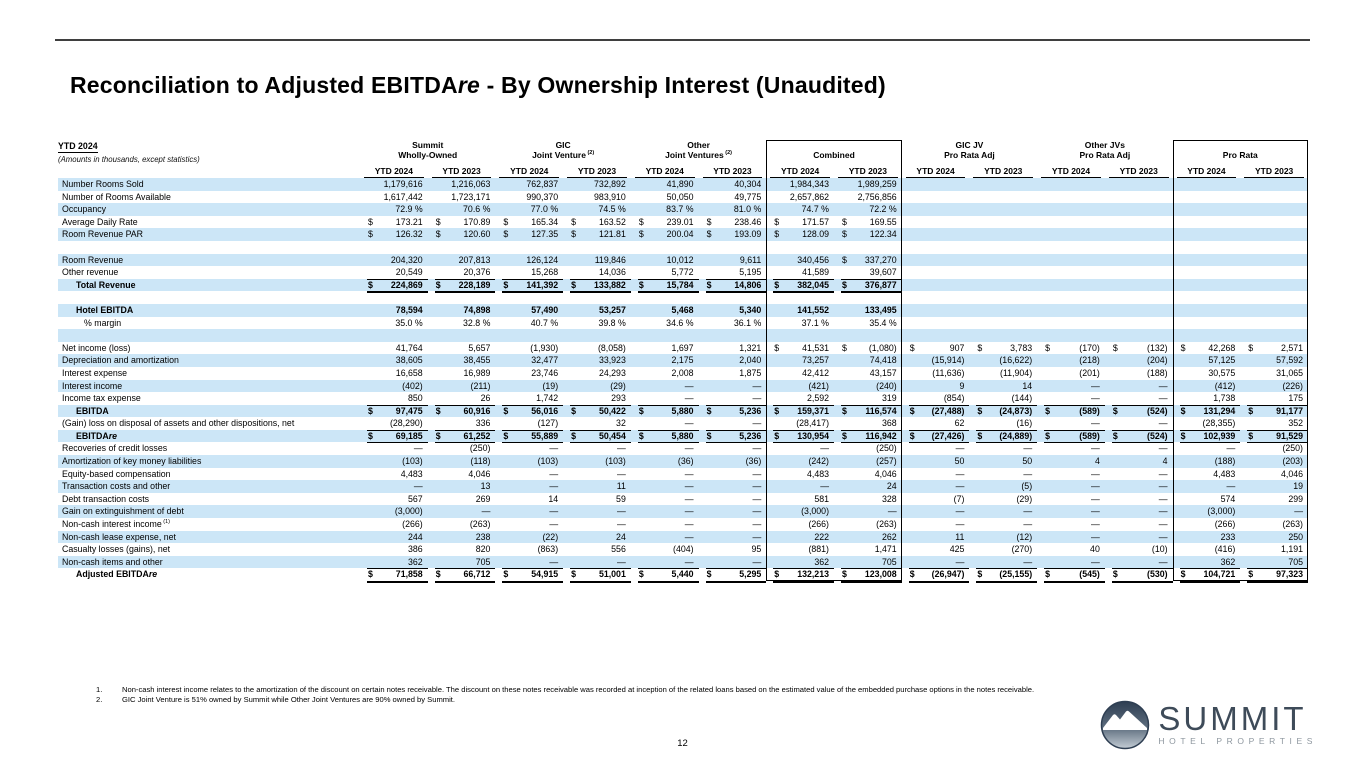 The image size is (1365, 768). I want to click on cell: $97,475, so click(395, 410).